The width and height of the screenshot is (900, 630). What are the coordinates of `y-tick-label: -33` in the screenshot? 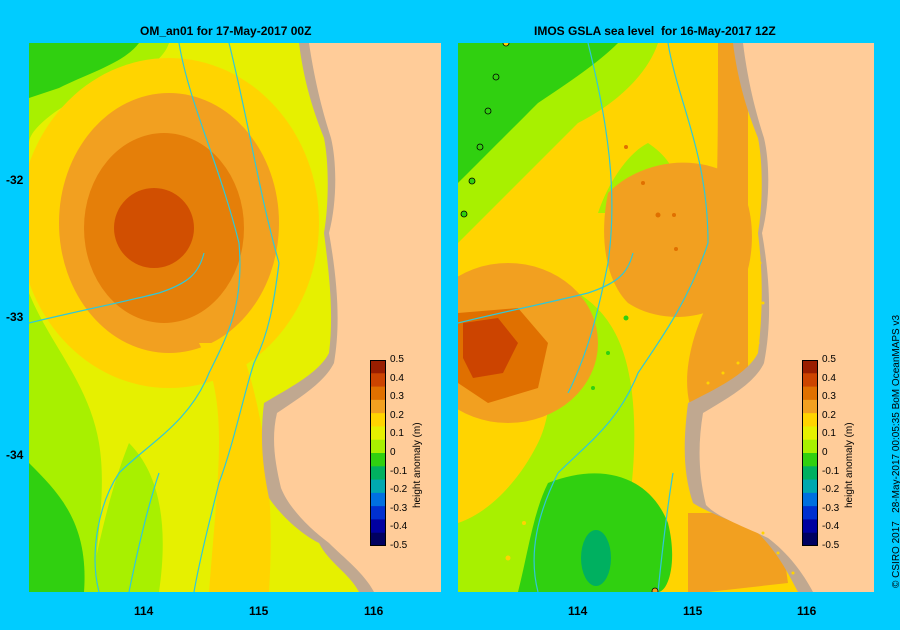 It's located at (15, 317).